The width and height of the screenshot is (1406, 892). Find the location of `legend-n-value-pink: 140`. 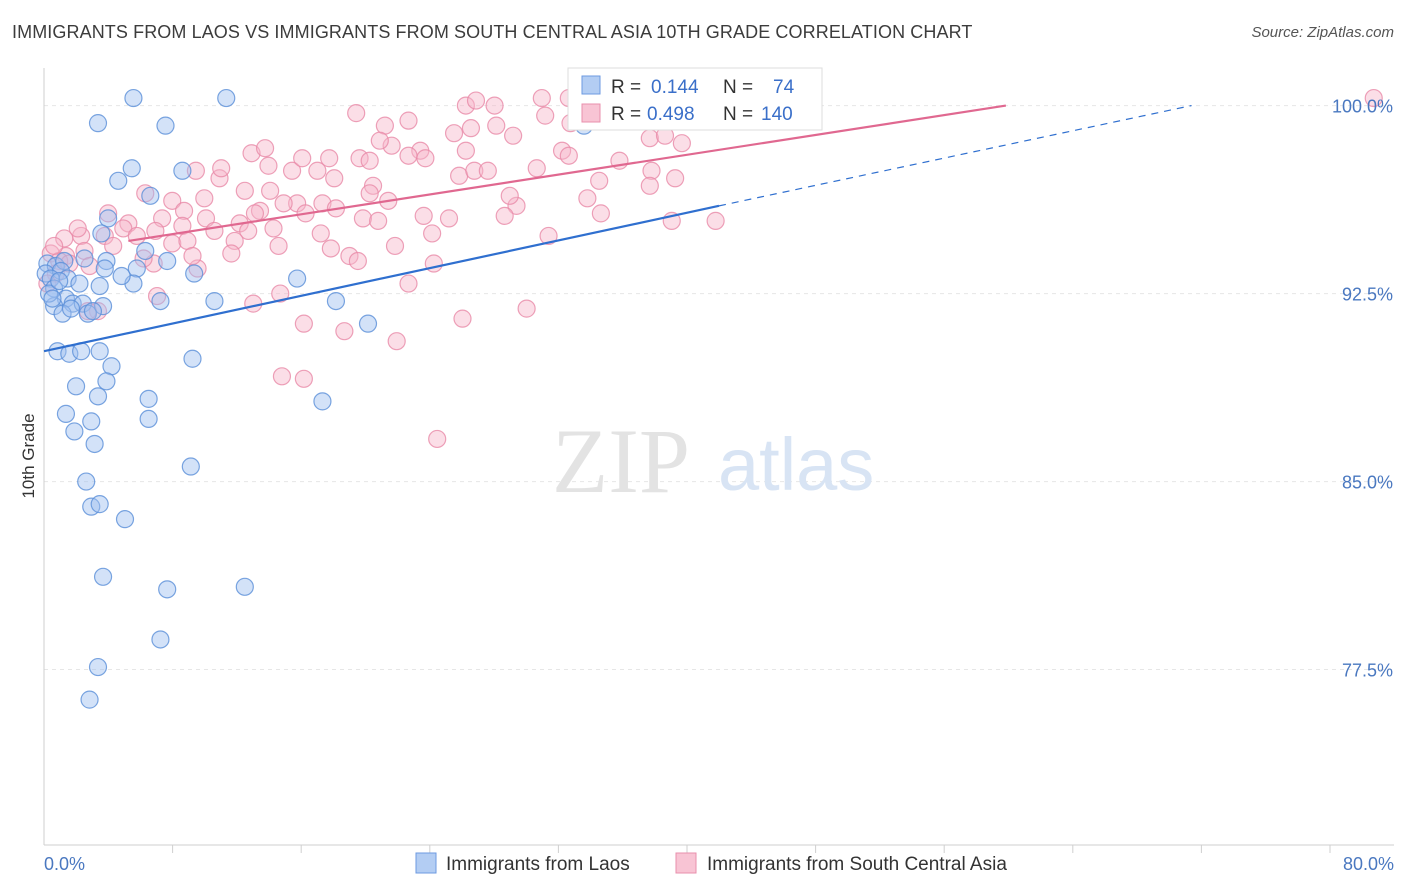

legend-n-value-pink: 140 is located at coordinates (777, 114).